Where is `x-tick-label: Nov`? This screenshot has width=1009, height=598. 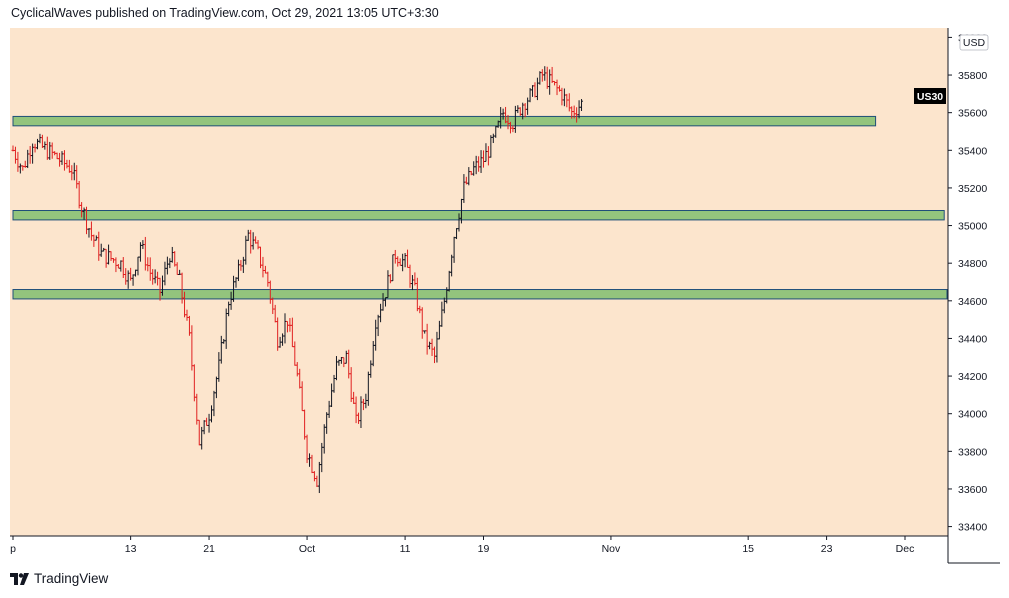
x-tick-label: Nov is located at coordinates (611, 549).